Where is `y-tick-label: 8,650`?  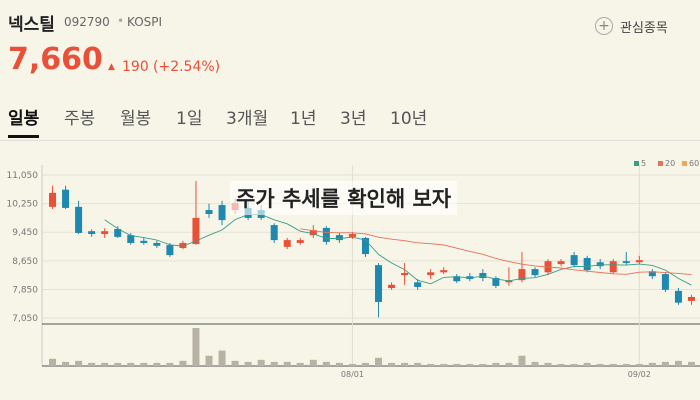
y-tick-label: 8,650 is located at coordinates (25, 262).